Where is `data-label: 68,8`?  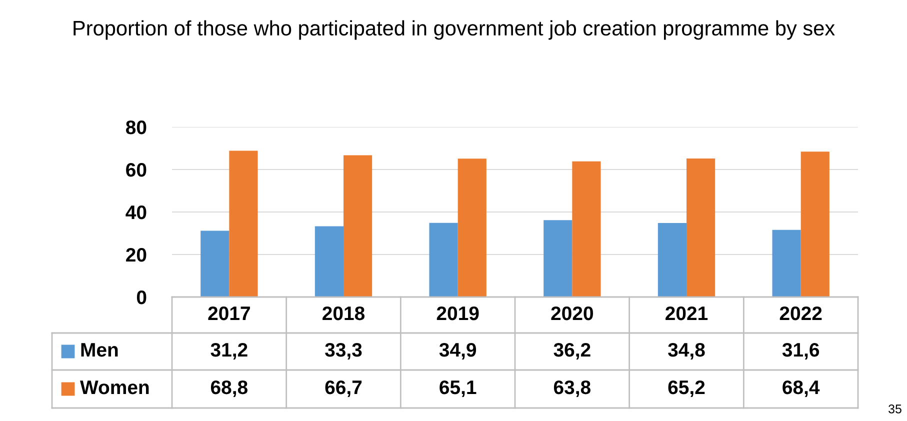
data-label: 68,8 is located at coordinates (229, 389).